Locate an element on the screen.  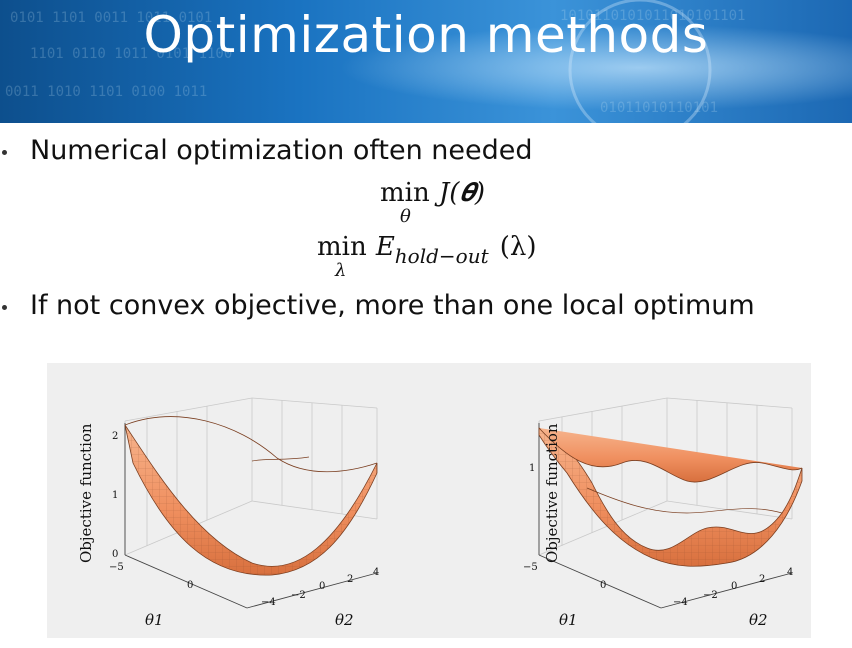
plot-1-axes is located at coordinates (251, 516).